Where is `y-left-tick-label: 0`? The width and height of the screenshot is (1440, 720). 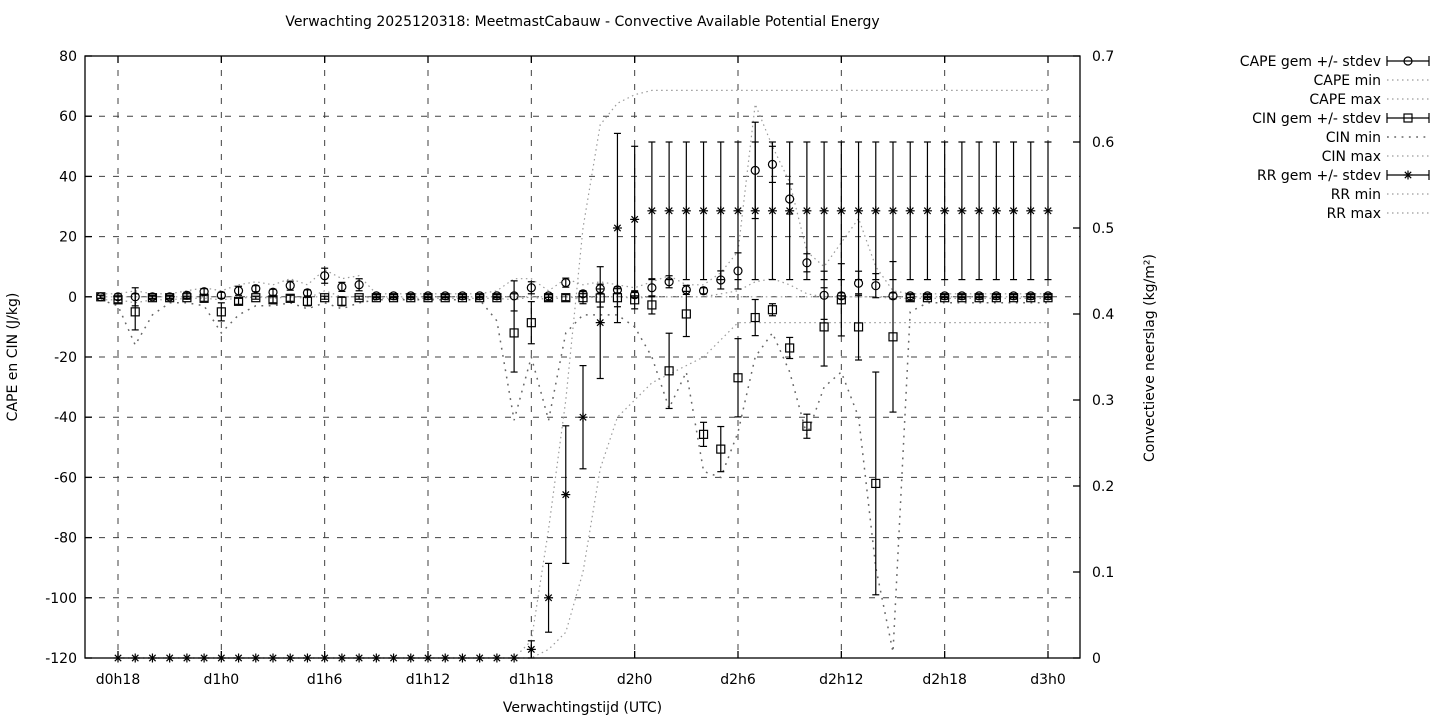 y-left-tick-label: 0 is located at coordinates (72, 298).